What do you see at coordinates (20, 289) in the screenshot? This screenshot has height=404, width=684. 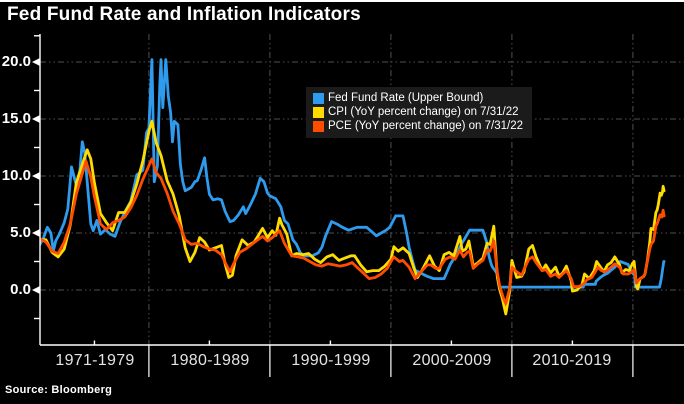 I see `y-axis-tick-label: 0.0` at bounding box center [20, 289].